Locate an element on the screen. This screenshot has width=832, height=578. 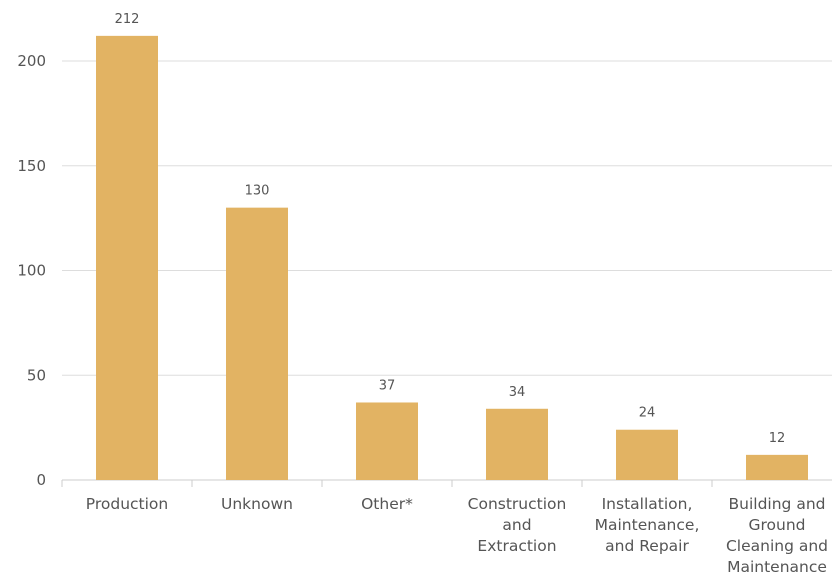
y-tick-label: 200 is located at coordinates (31, 61).